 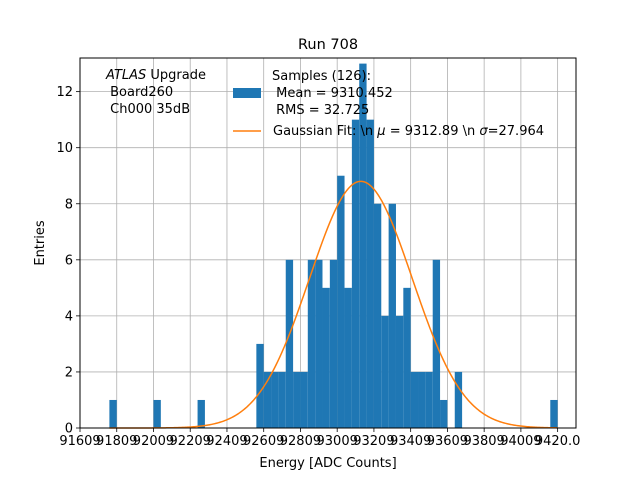 I want to click on x-tick-label: 92409, so click(x=226, y=441).